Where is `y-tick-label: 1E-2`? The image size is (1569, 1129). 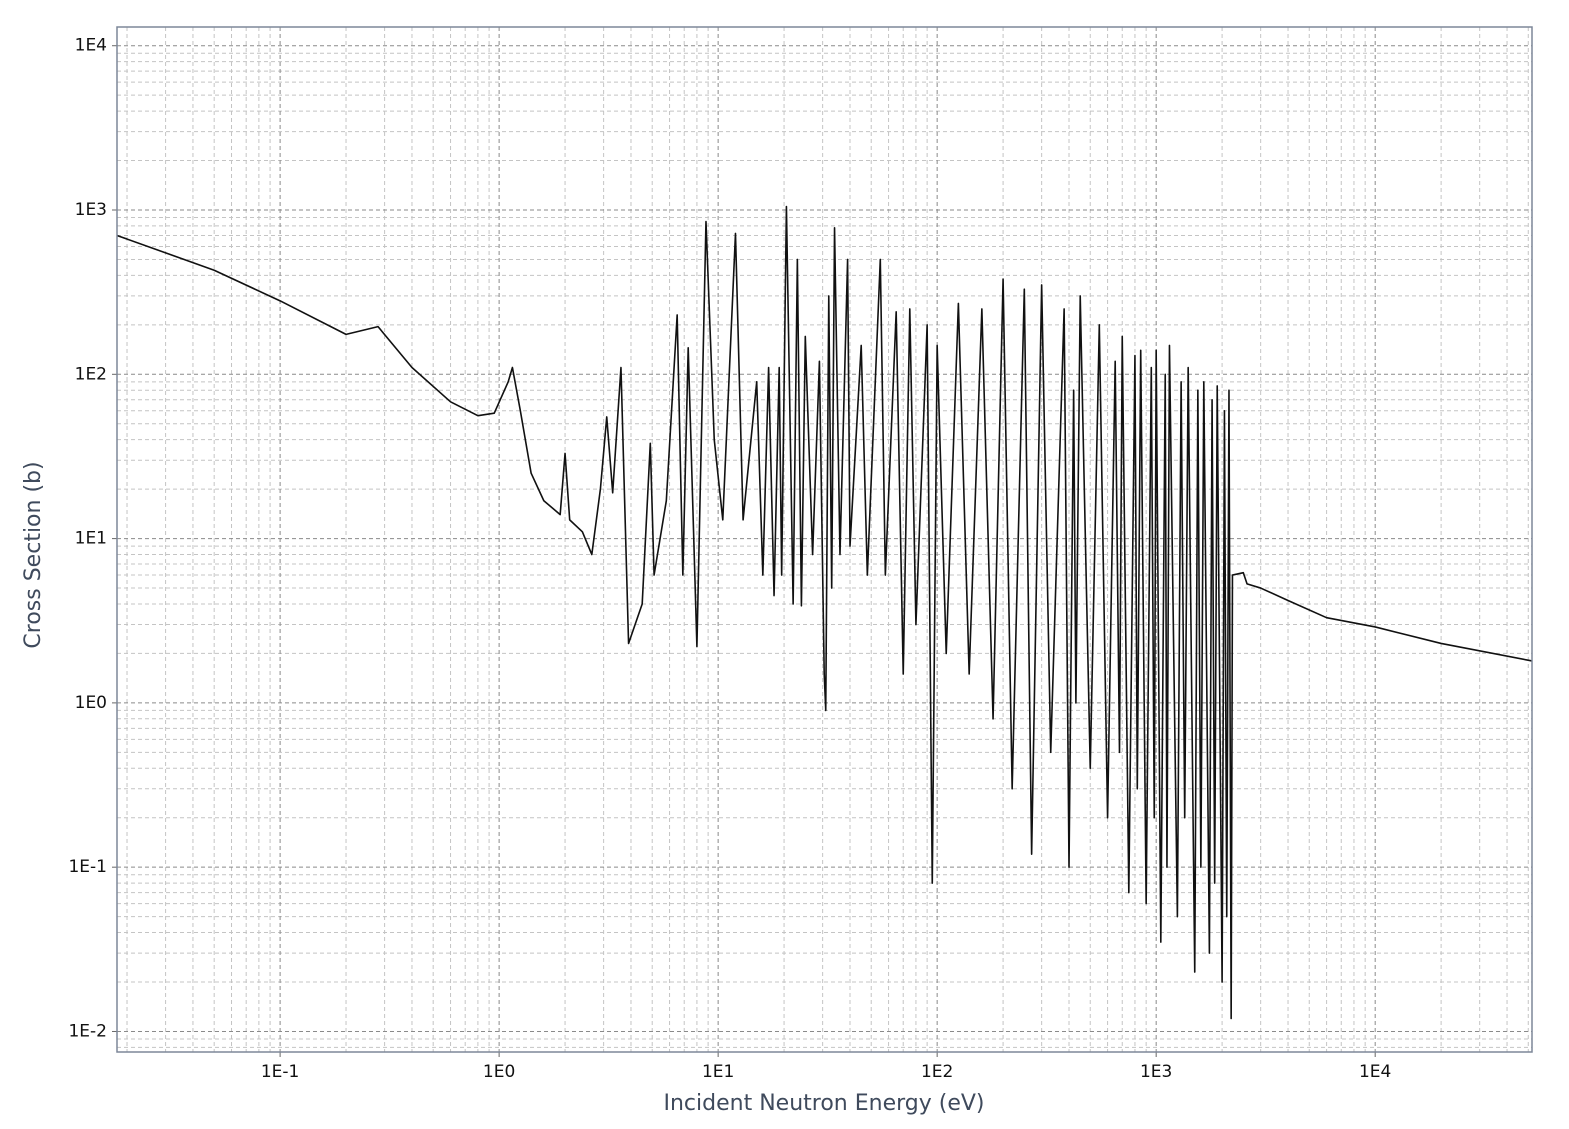
y-tick-label: 1E-2 is located at coordinates (87, 1031).